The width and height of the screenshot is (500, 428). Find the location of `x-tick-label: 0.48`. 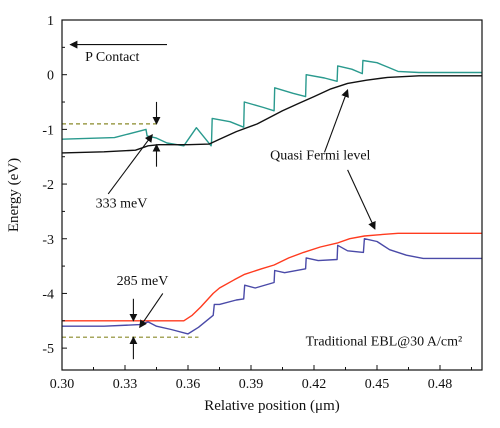

x-tick-label: 0.48 is located at coordinates (440, 384).